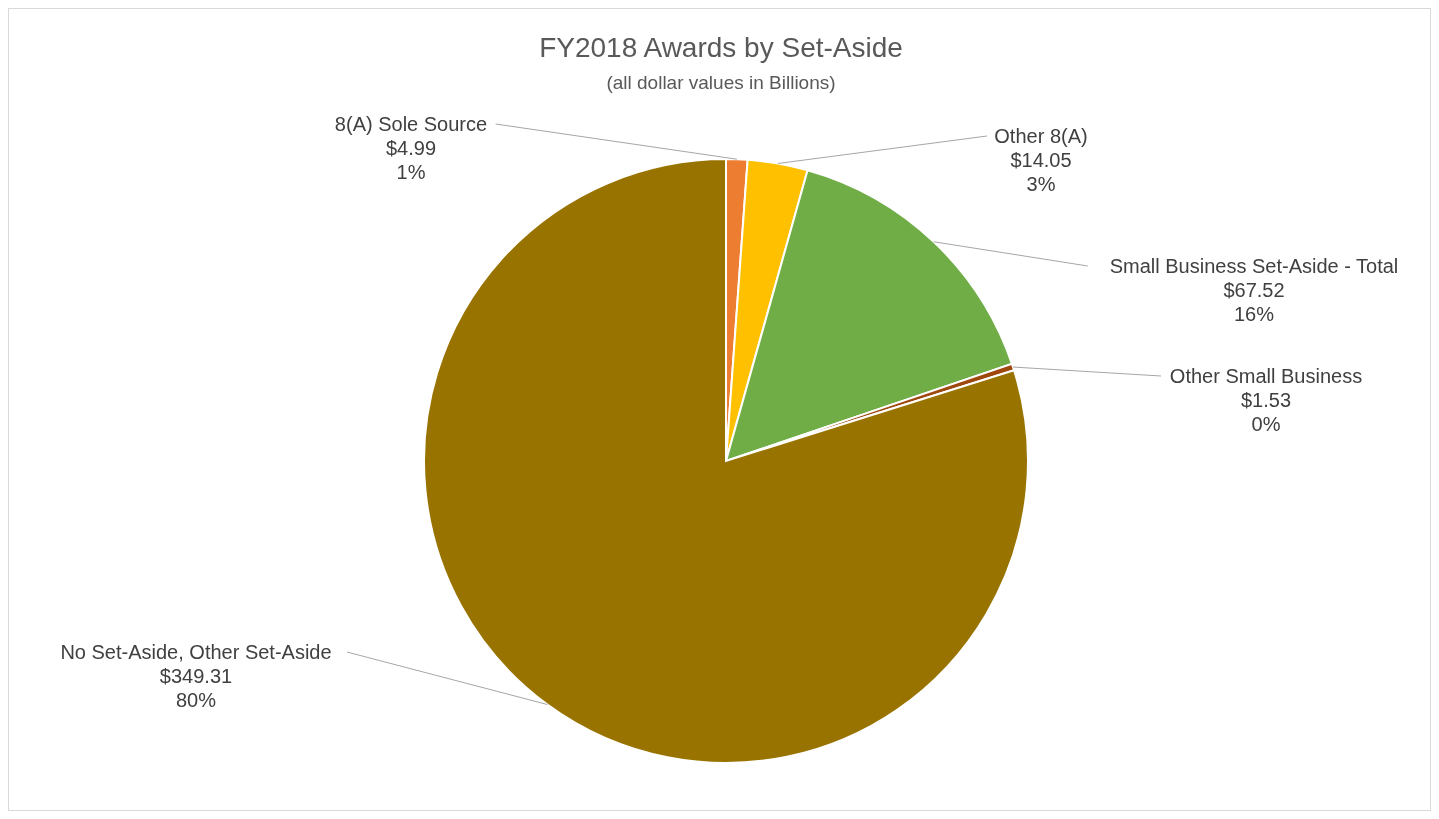  I want to click on slice-label: Small Business Set-Aside - Total, so click(1254, 266).